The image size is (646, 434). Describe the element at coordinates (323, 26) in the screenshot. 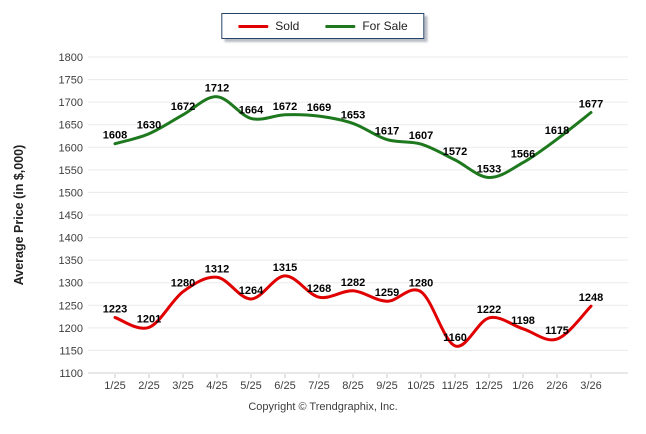

I see `legend: Sold For Sale` at that location.